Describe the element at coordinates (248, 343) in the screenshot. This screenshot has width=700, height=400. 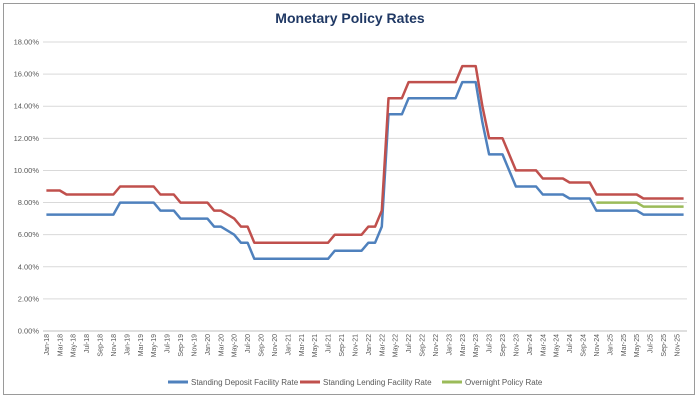
I see `x-tick-label: Jul-20` at that location.